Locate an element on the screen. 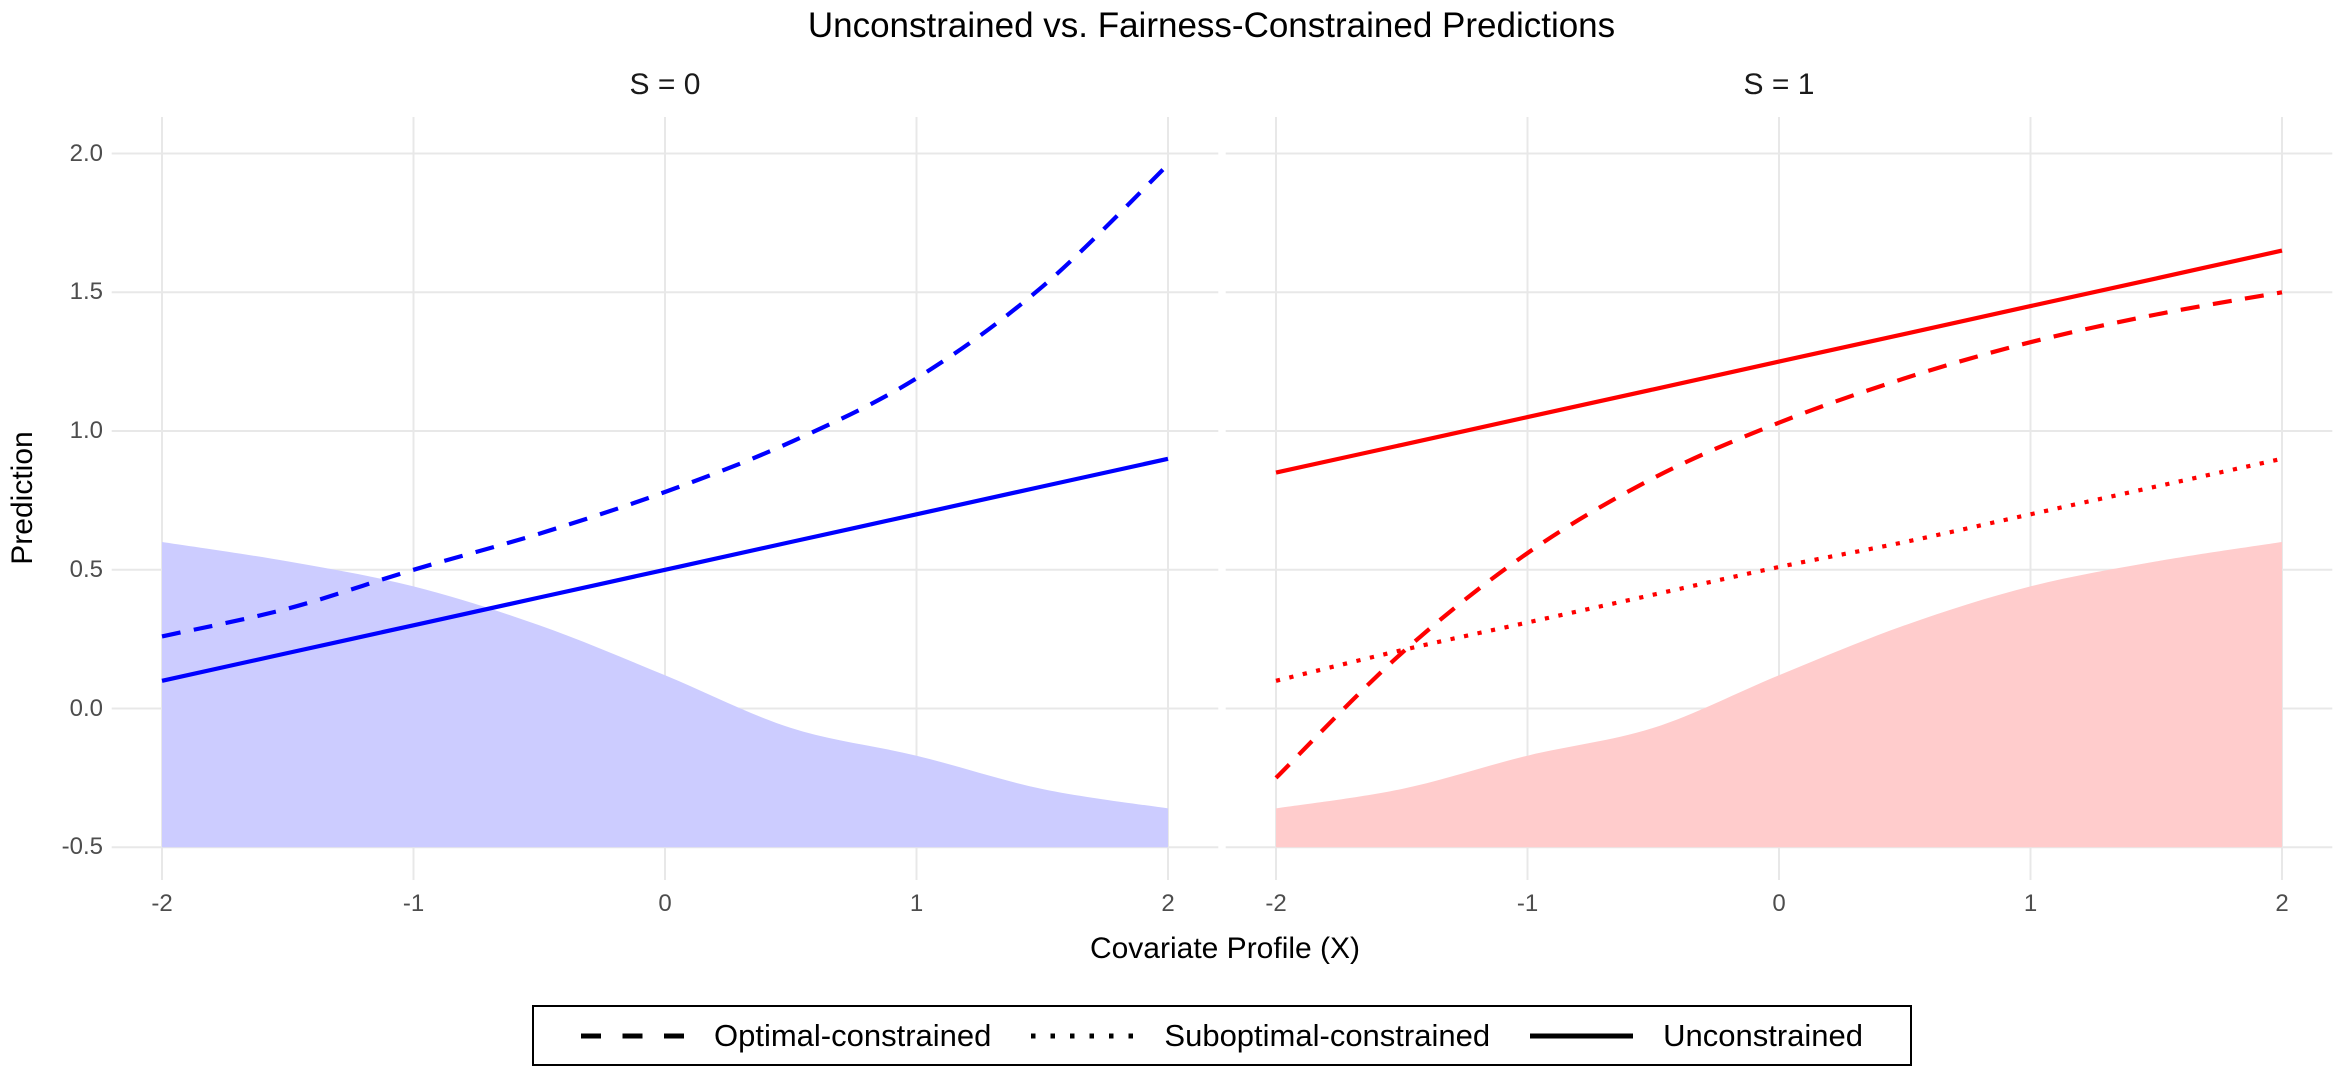 This screenshot has height=1075, width=2333. legend-label: Optimal-constrained is located at coordinates (853, 1035).